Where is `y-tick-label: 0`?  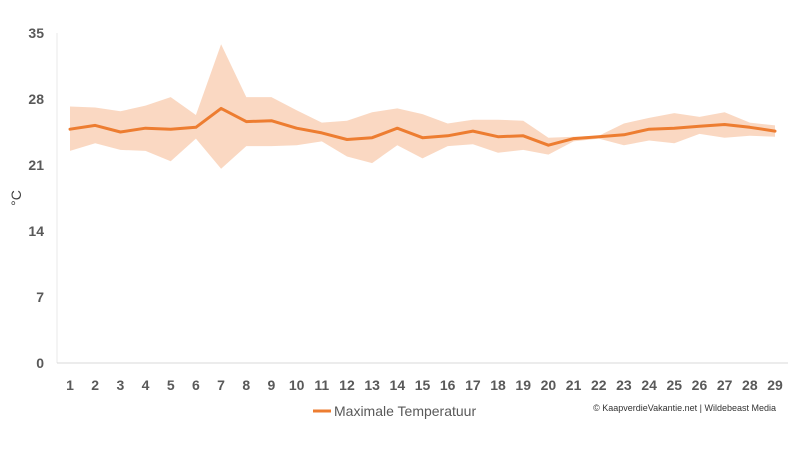
y-tick-label: 0 is located at coordinates (40, 363).